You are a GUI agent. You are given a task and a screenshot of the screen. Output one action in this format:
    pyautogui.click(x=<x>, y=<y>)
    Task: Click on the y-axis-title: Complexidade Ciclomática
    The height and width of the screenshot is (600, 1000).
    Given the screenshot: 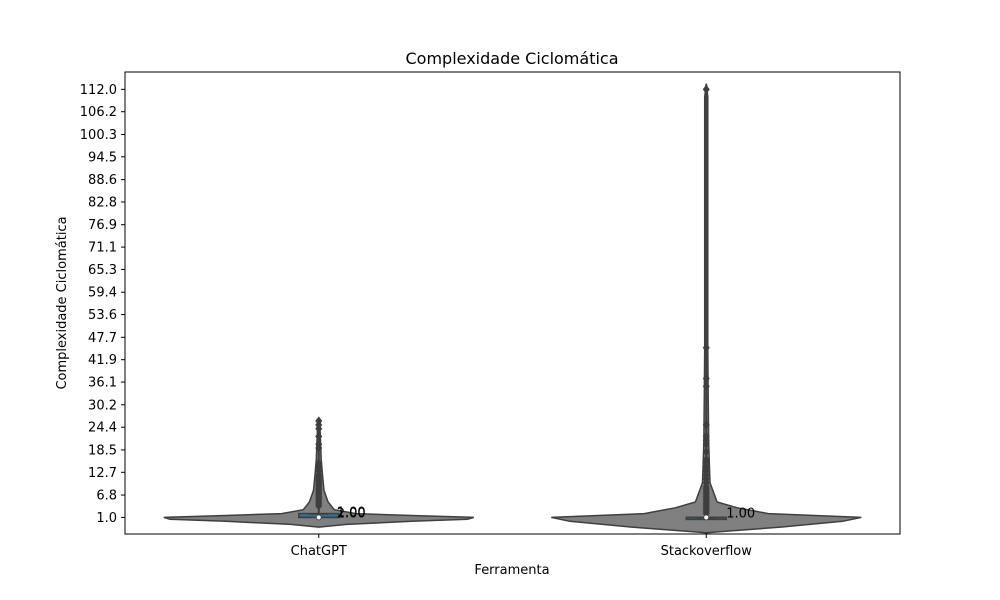 What is the action you would take?
    pyautogui.click(x=62, y=302)
    